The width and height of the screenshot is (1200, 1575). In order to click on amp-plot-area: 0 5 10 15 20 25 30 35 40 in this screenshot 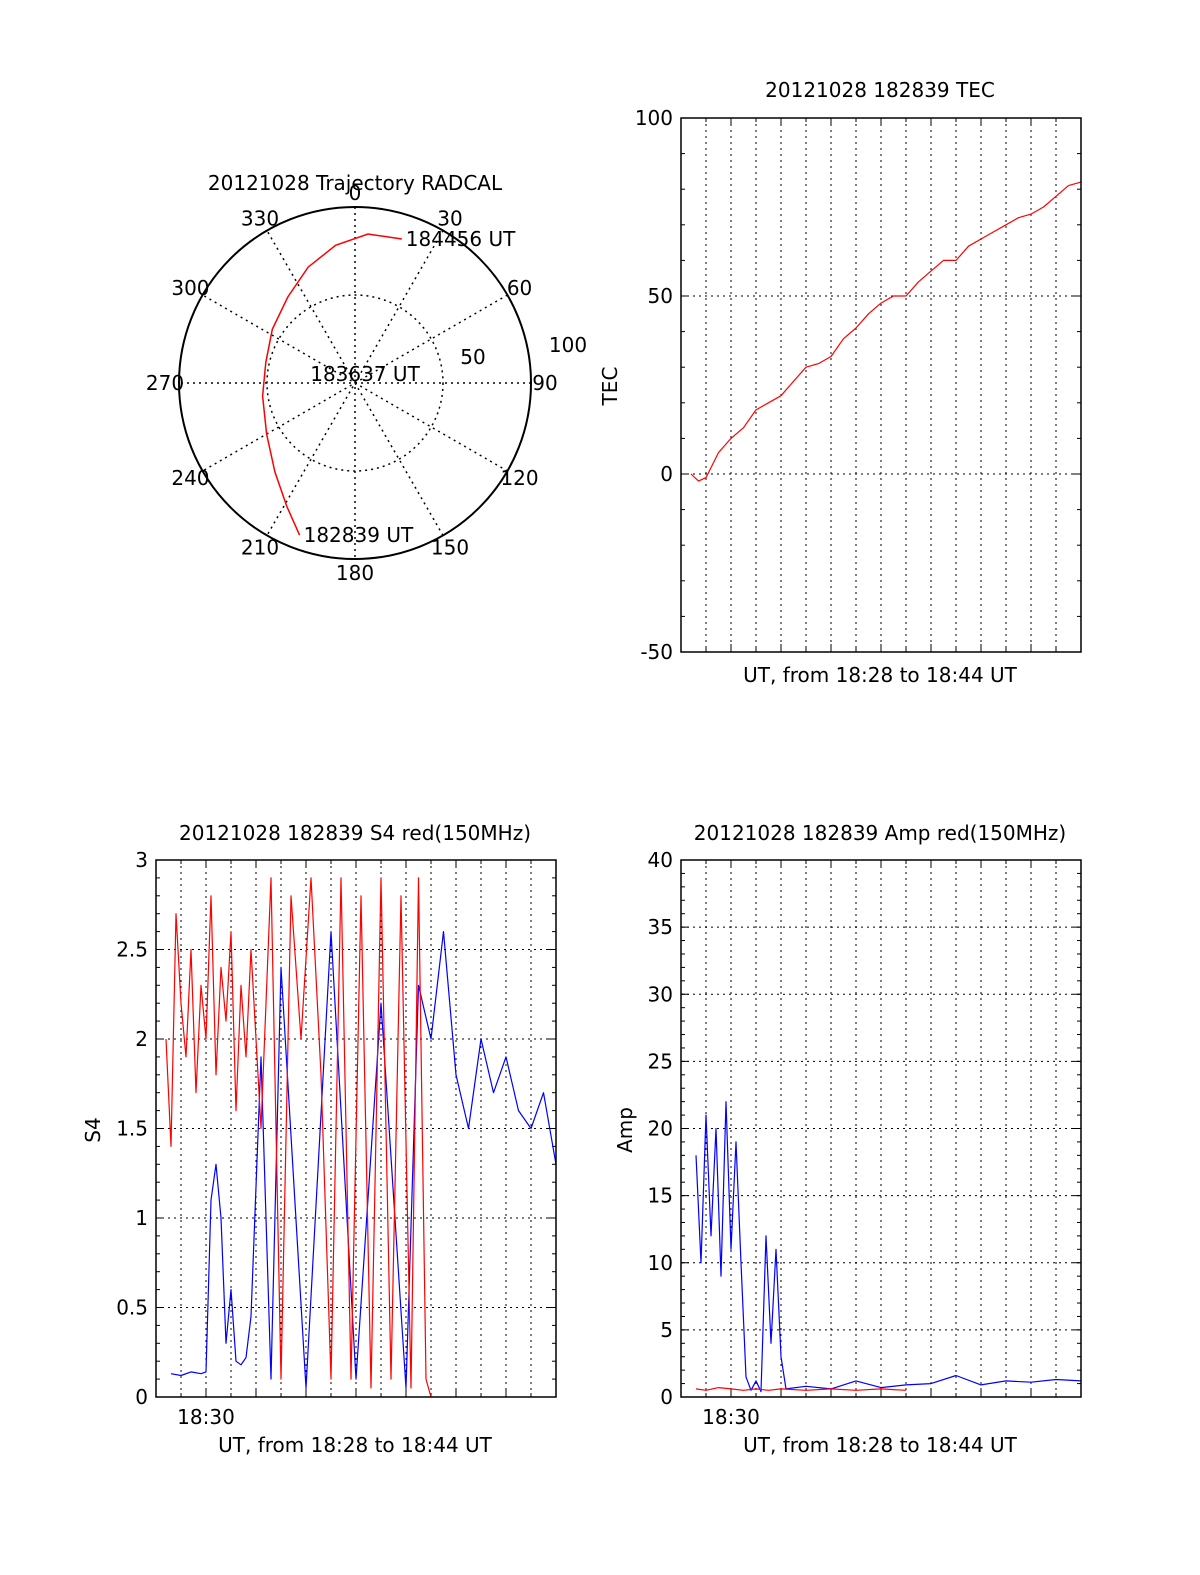, I will do `click(865, 1128)`.